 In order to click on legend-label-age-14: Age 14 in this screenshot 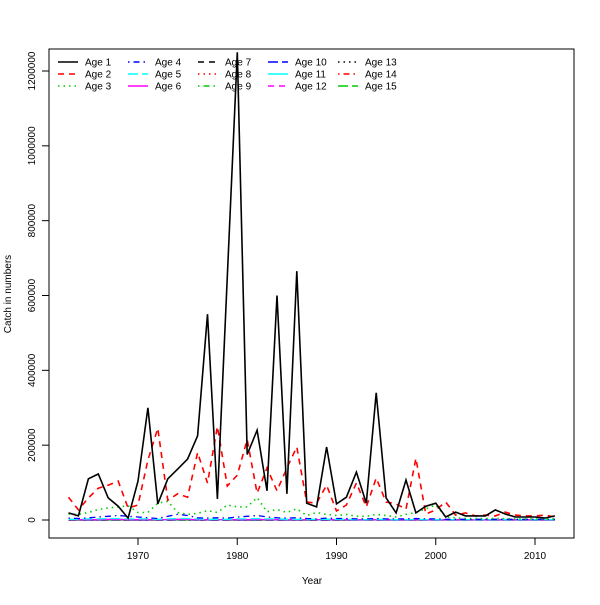, I will do `click(381, 75)`.